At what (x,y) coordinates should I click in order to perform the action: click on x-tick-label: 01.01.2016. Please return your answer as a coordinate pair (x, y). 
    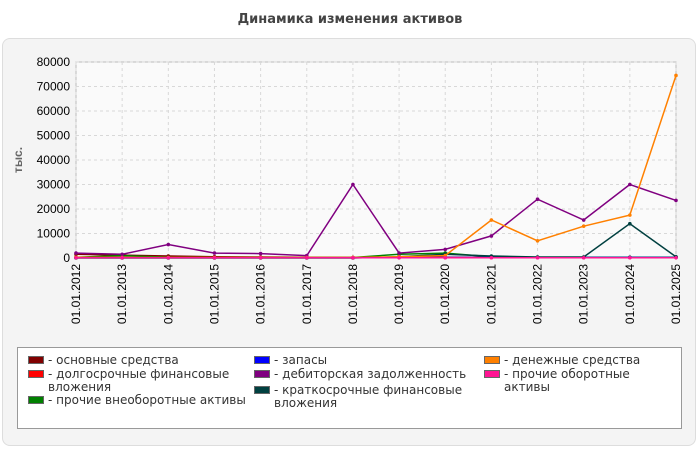
    Looking at the image, I should click on (261, 294).